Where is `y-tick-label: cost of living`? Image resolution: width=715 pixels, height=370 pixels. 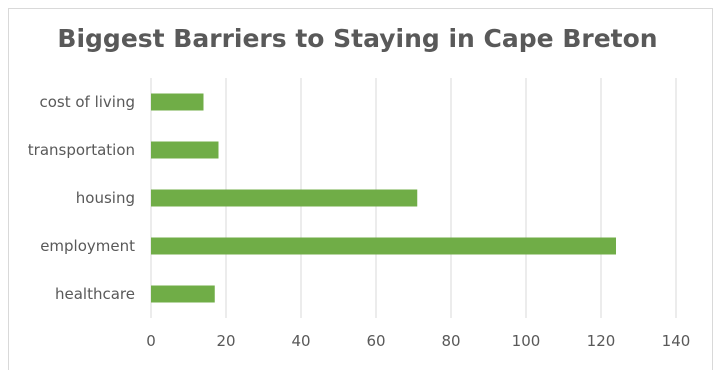
y-tick-label: cost of living is located at coordinates (87, 102).